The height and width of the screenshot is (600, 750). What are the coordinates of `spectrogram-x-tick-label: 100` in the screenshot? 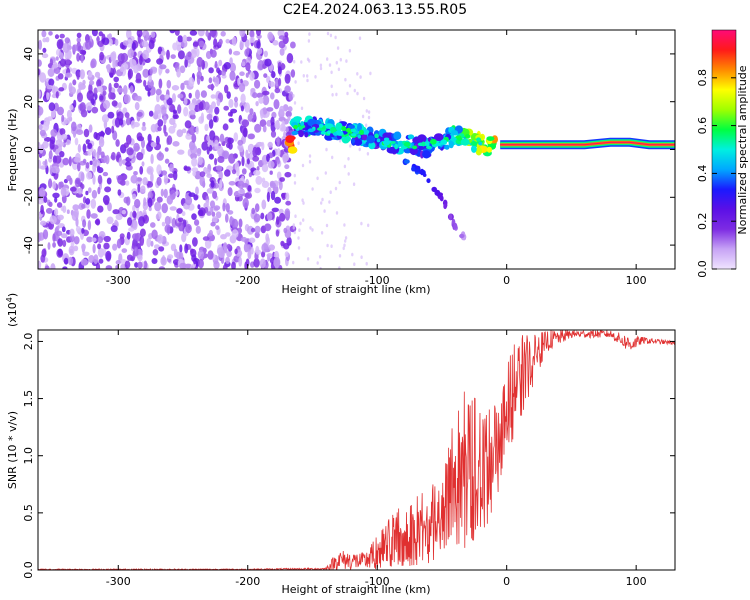 It's located at (636, 280).